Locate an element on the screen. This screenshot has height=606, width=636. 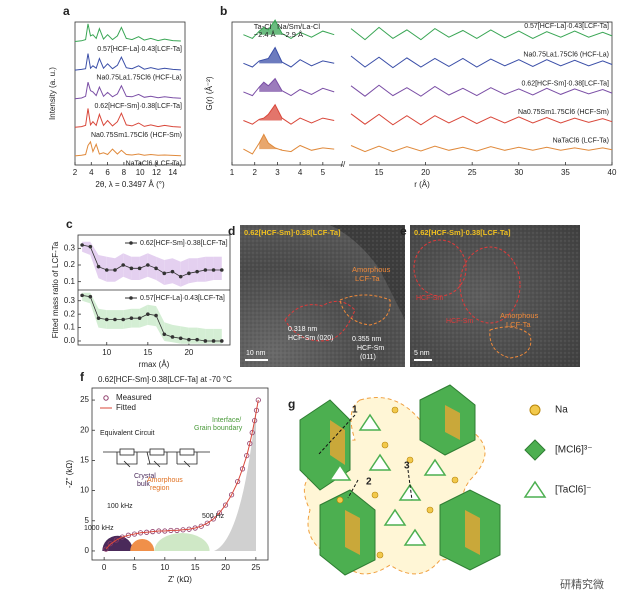
axis-break-mark: // is located at coordinates (343, 164).